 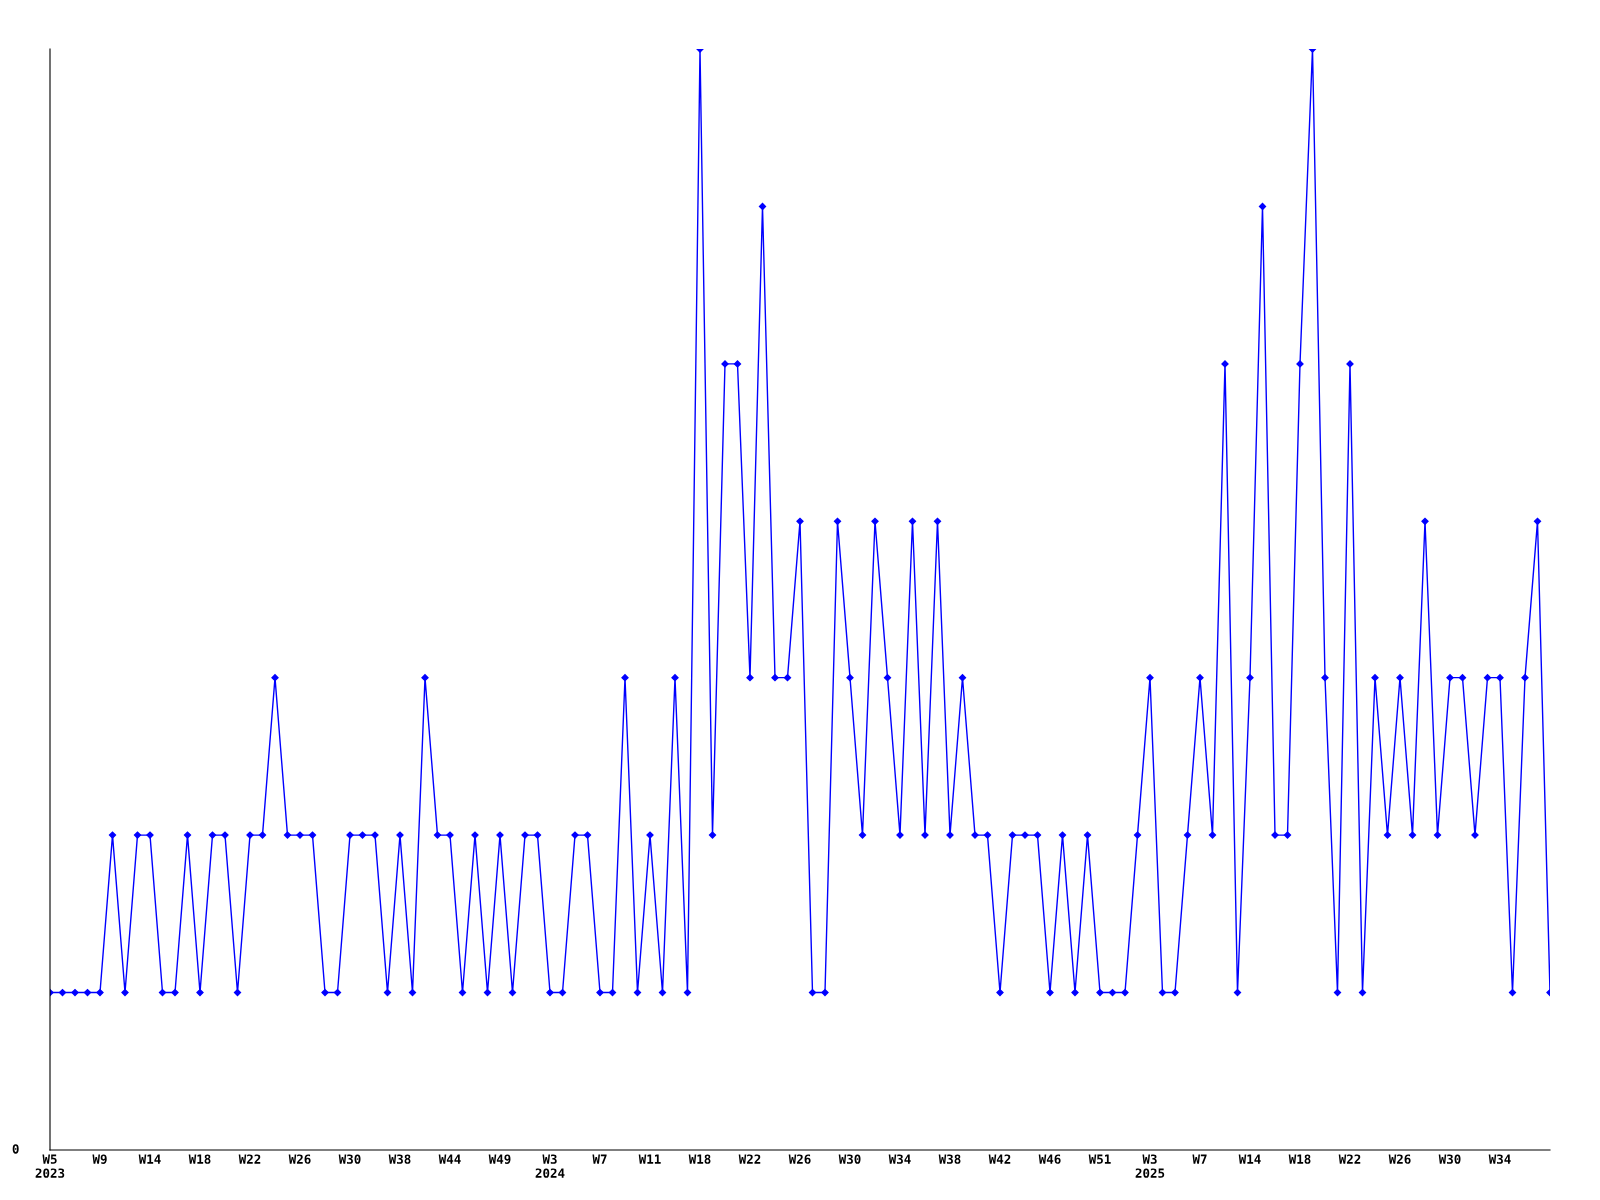 I want to click on x-tick-label: W42, so click(x=999, y=1159).